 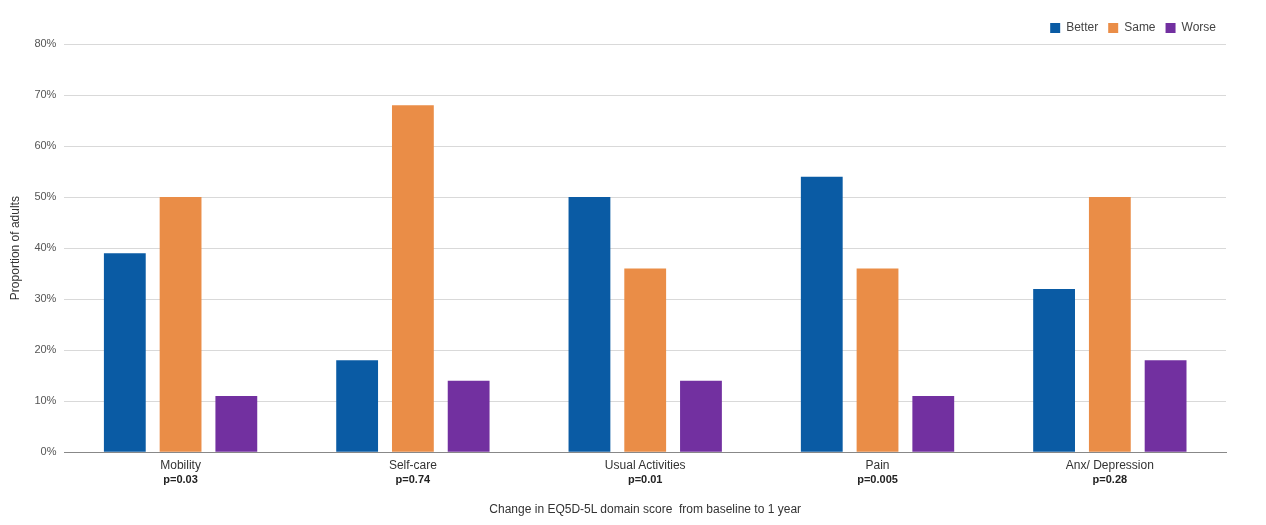 What do you see at coordinates (45, 400) in the screenshot?
I see `y-tick-label: 10%` at bounding box center [45, 400].